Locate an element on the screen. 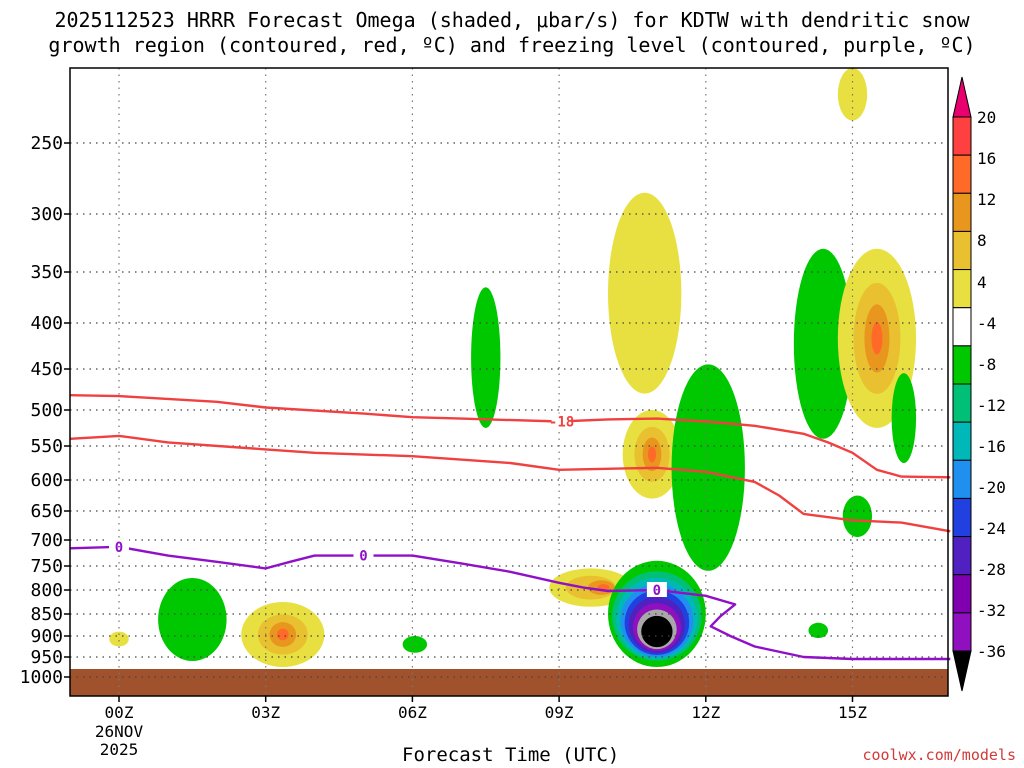 The height and width of the screenshot is (768, 1024). contour-label-freezing-00z: 0 is located at coordinates (119, 548).